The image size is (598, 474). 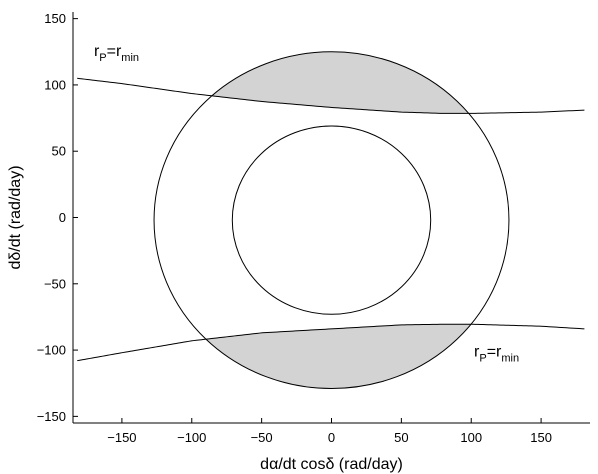 What do you see at coordinates (116, 53) in the screenshot?
I see `annotation-top: rP=rmin` at bounding box center [116, 53].